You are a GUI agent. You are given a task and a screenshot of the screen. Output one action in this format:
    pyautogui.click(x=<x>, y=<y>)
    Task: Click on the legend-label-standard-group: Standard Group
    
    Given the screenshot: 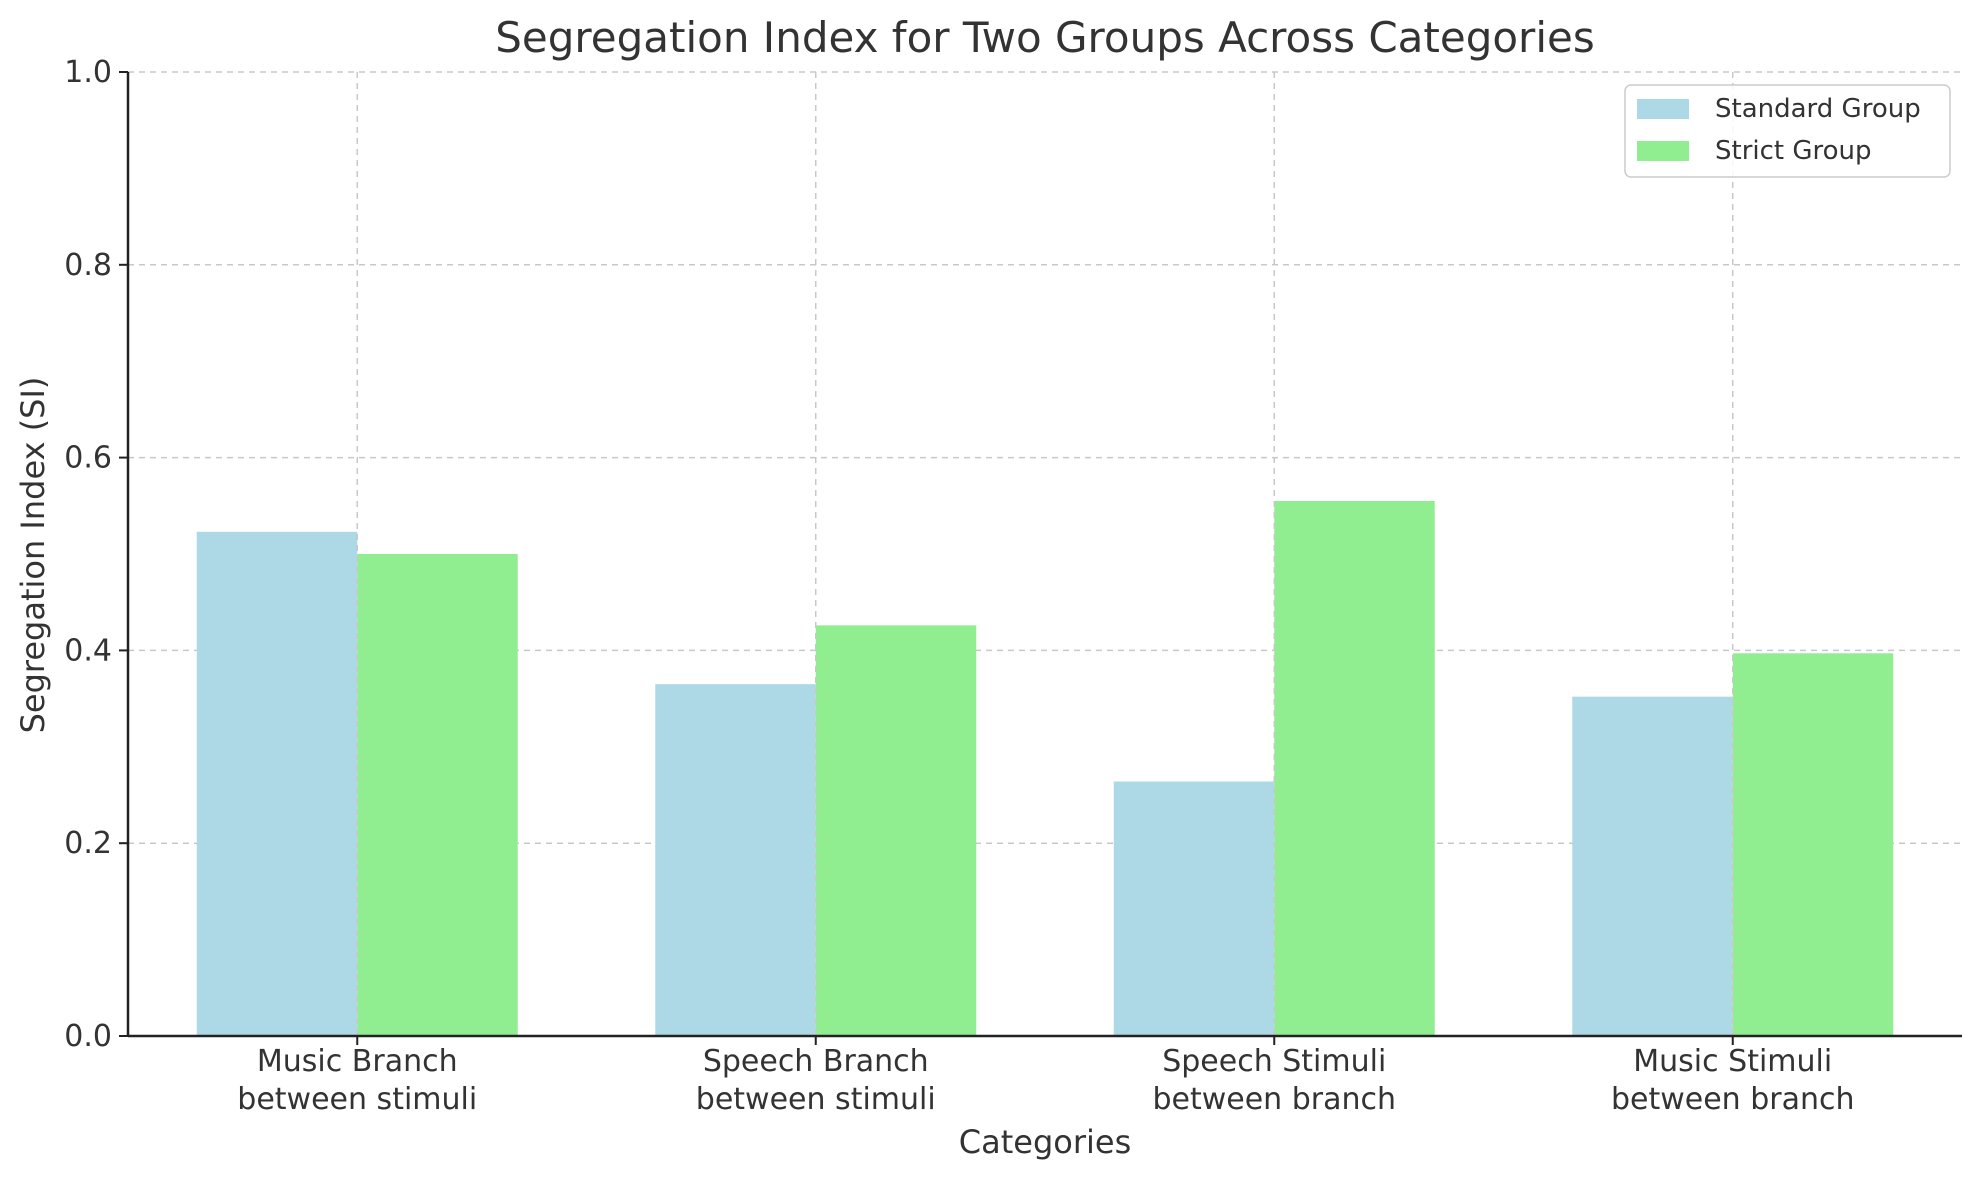 What is the action you would take?
    pyautogui.click(x=1818, y=109)
    